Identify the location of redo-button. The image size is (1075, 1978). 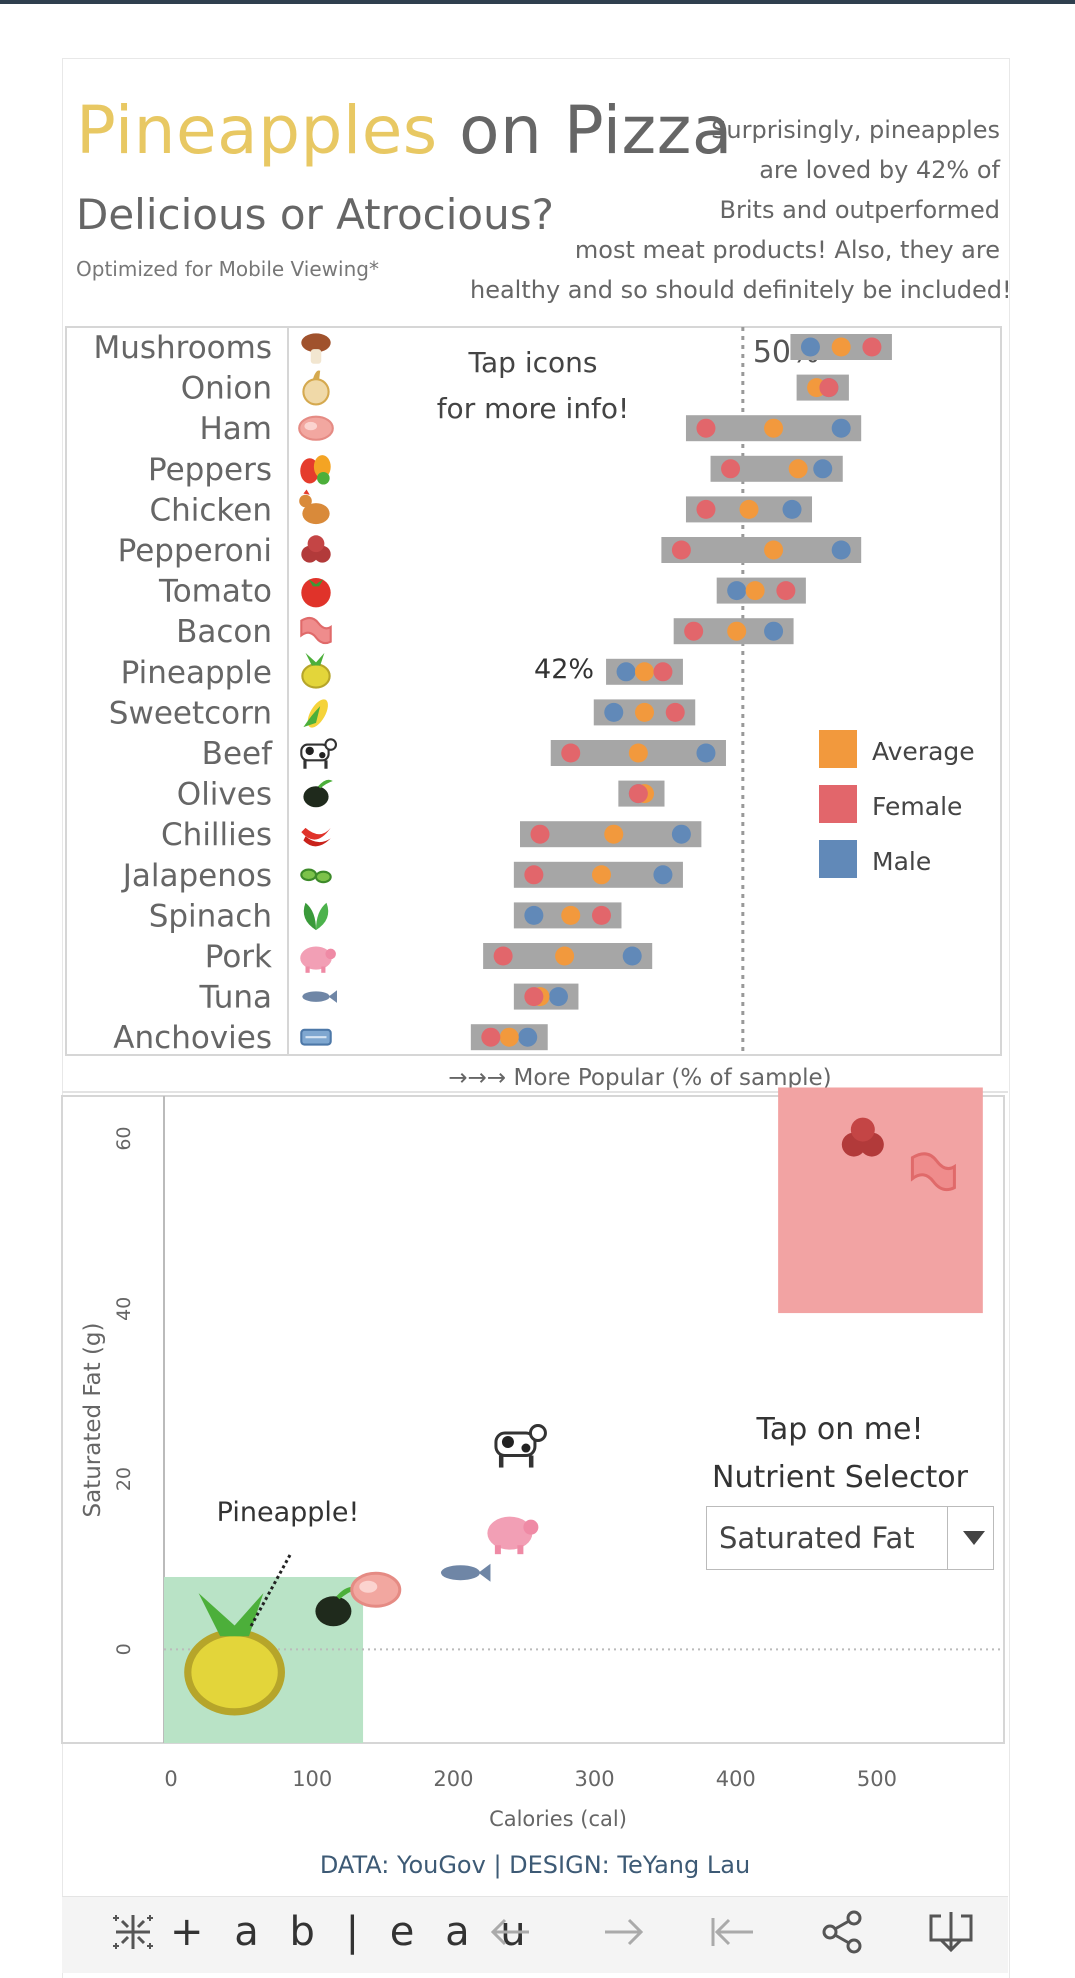
(623, 1932).